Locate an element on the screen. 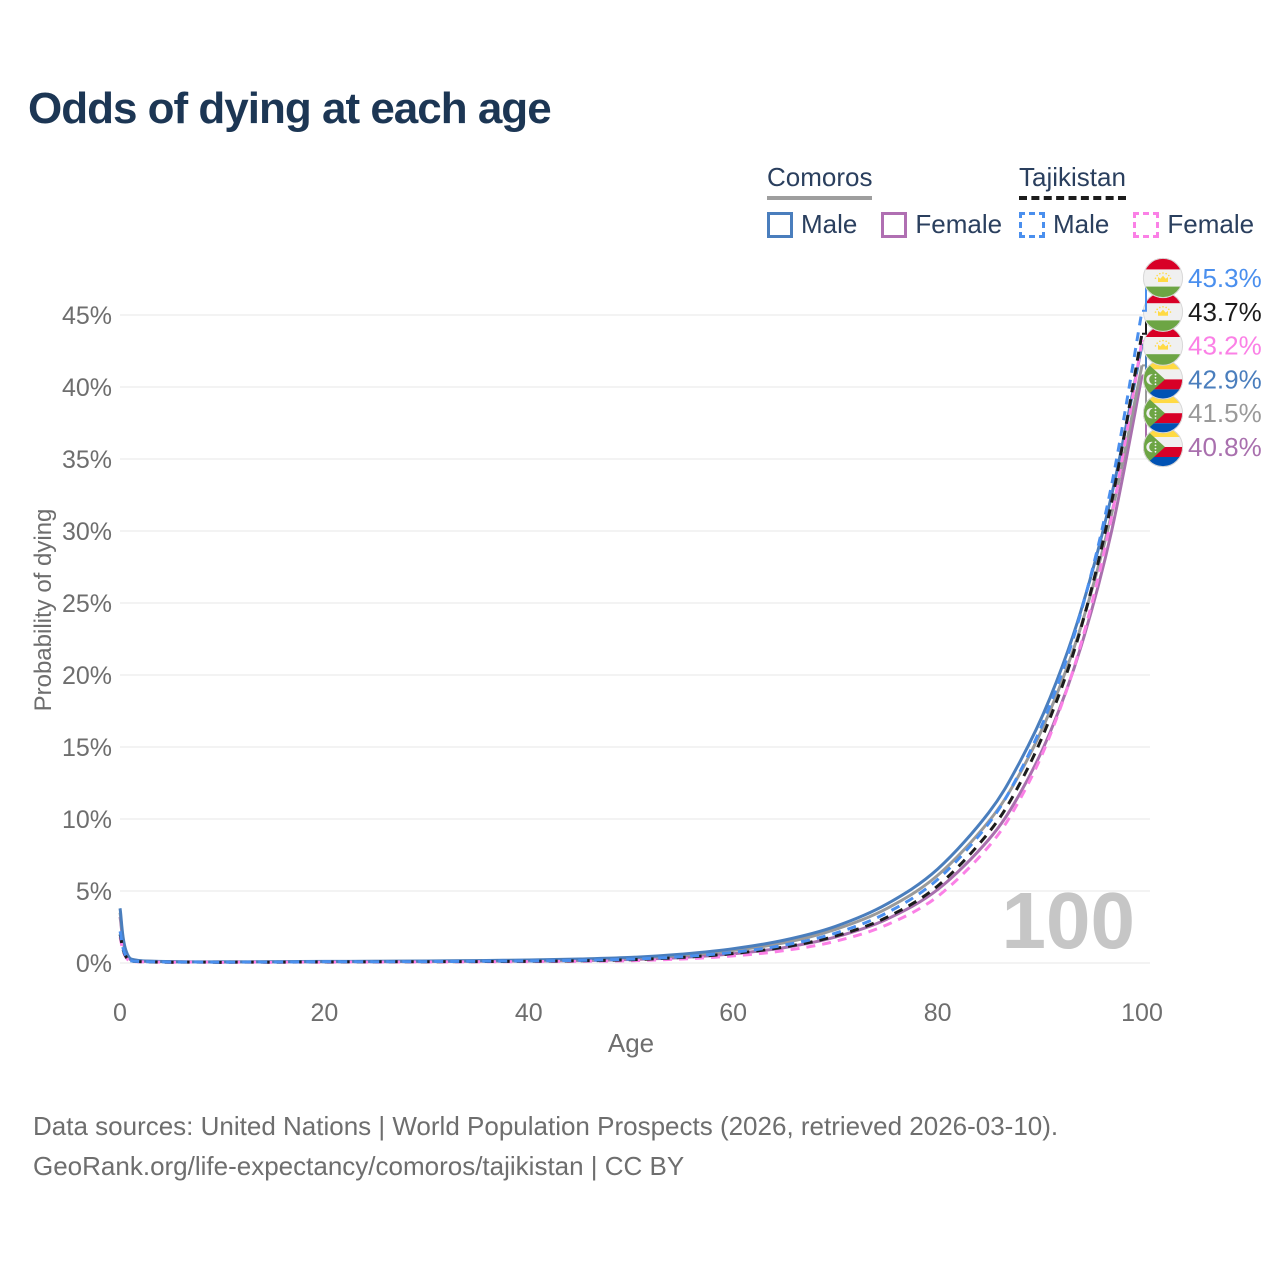  legend-country-tajikistan: Tajikistan is located at coordinates (1072, 181).